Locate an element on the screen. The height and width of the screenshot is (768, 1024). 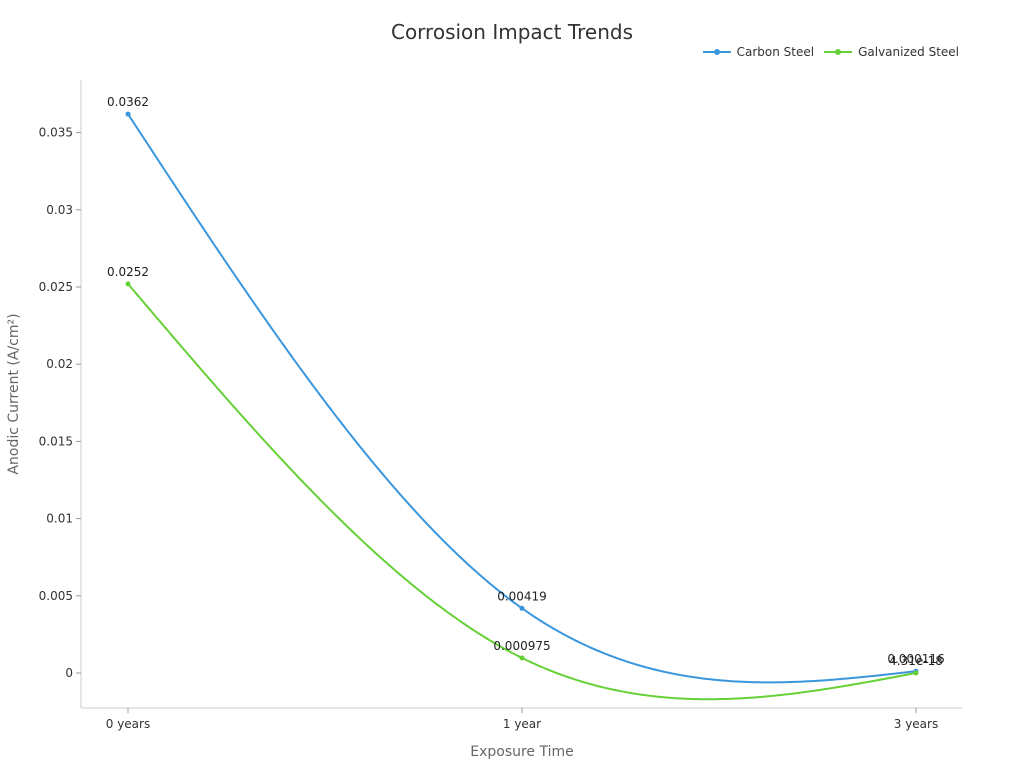
legend-label-galvanized-steel: Galvanized Steel is located at coordinates (908, 52).